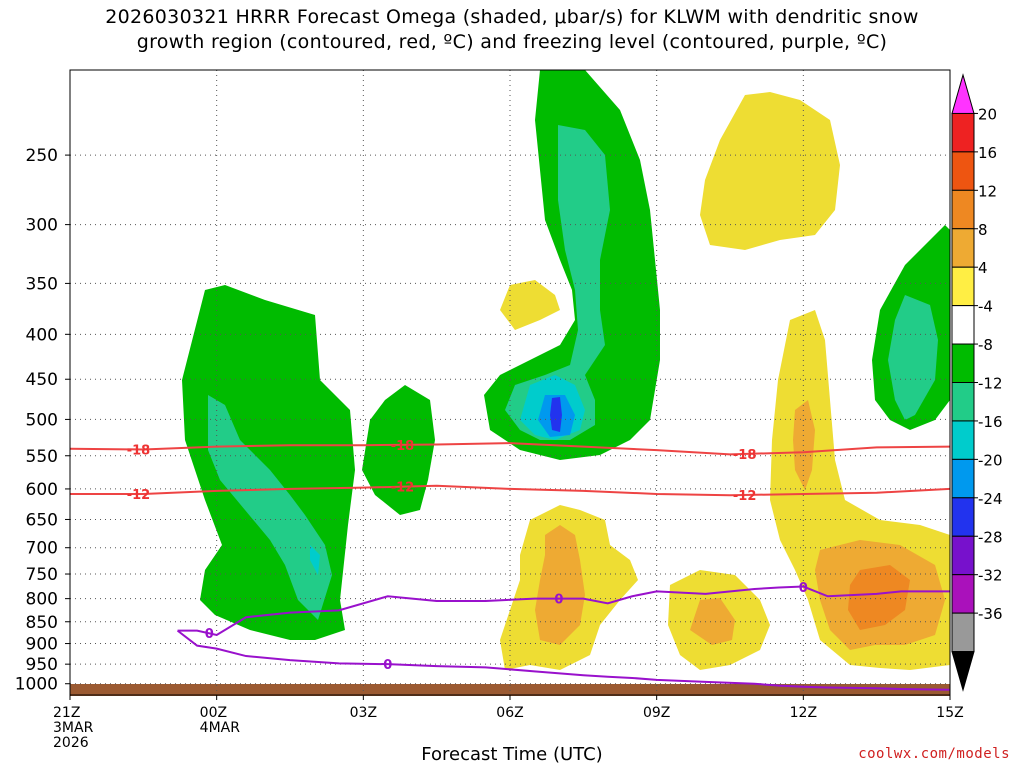  Describe the element at coordinates (983, 230) in the screenshot. I see `colorbar-label: 8` at that location.